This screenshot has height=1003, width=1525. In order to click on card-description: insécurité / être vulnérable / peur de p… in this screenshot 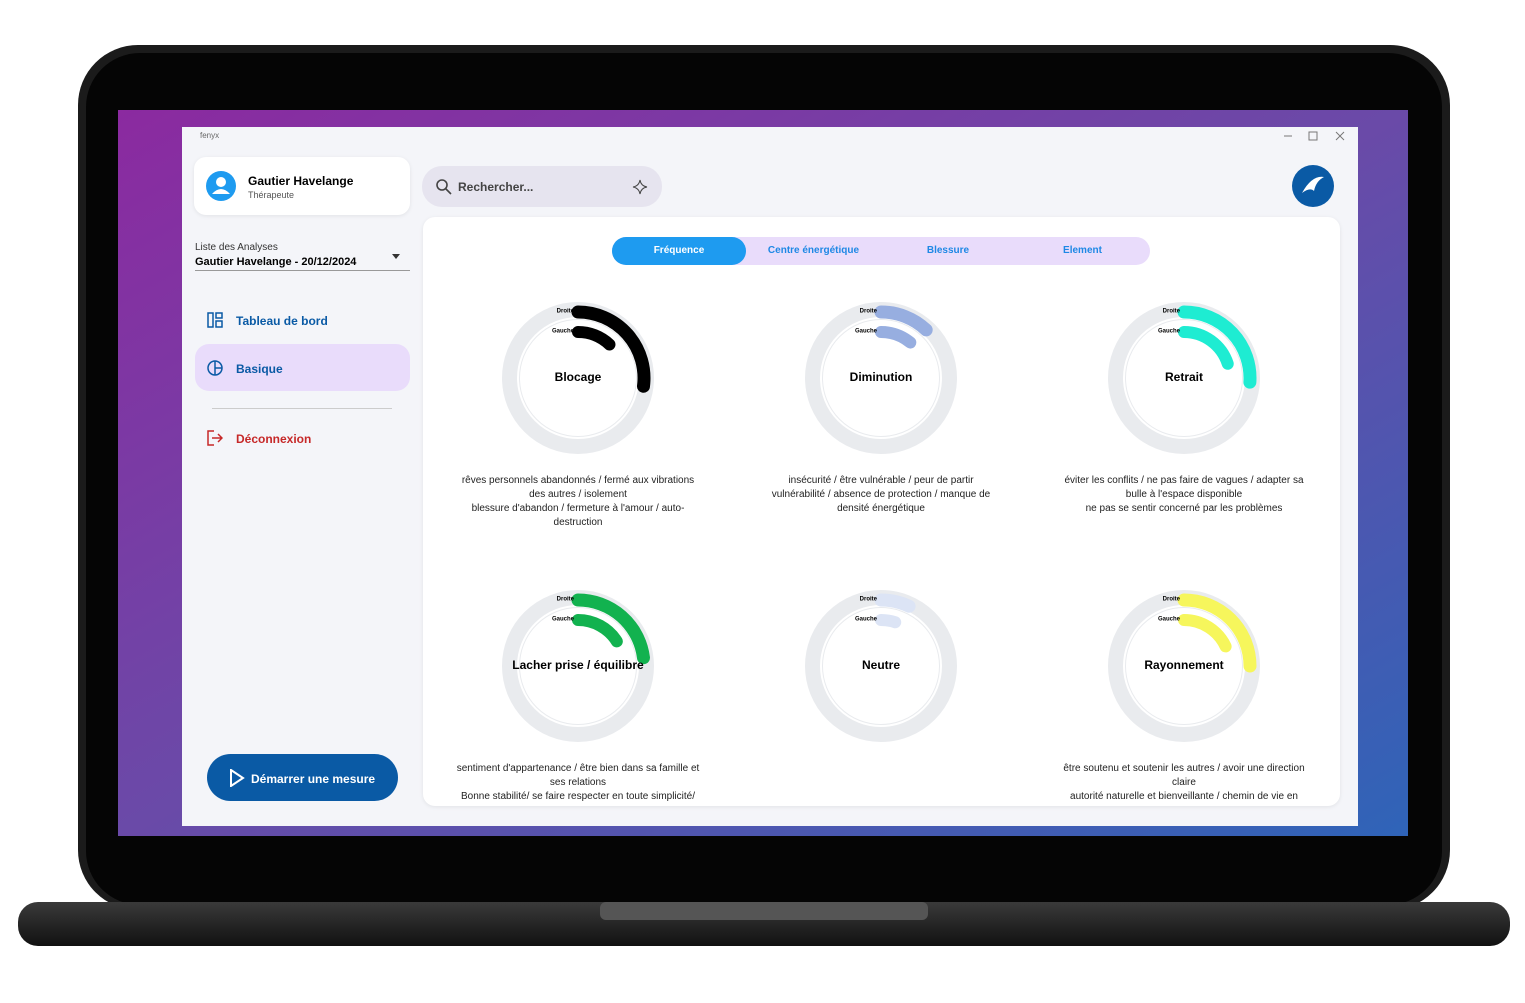, I will do `click(881, 495)`.